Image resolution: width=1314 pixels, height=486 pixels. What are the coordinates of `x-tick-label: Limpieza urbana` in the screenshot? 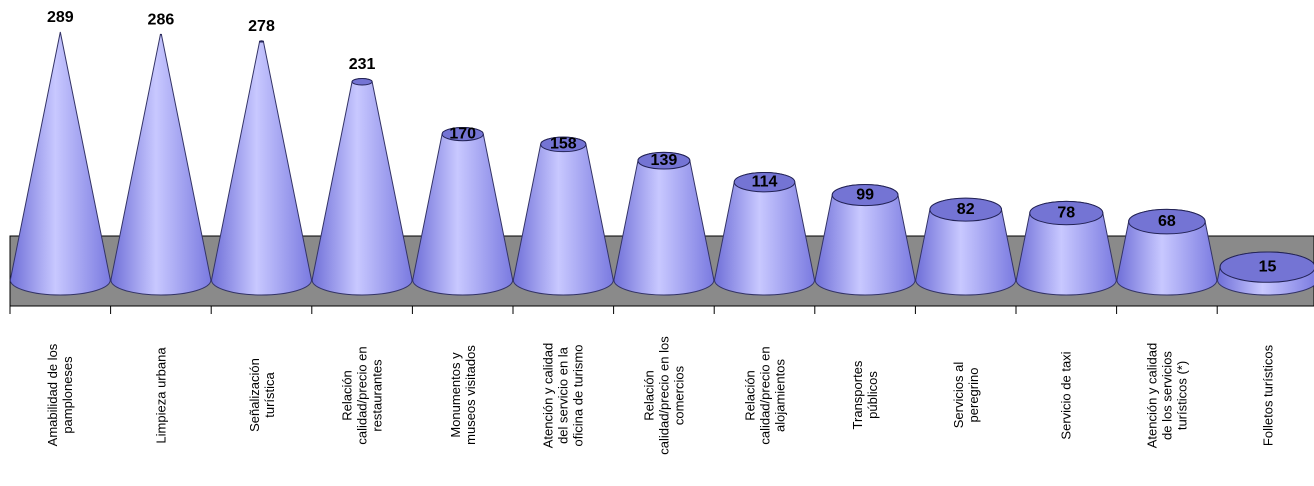 It's located at (161, 395).